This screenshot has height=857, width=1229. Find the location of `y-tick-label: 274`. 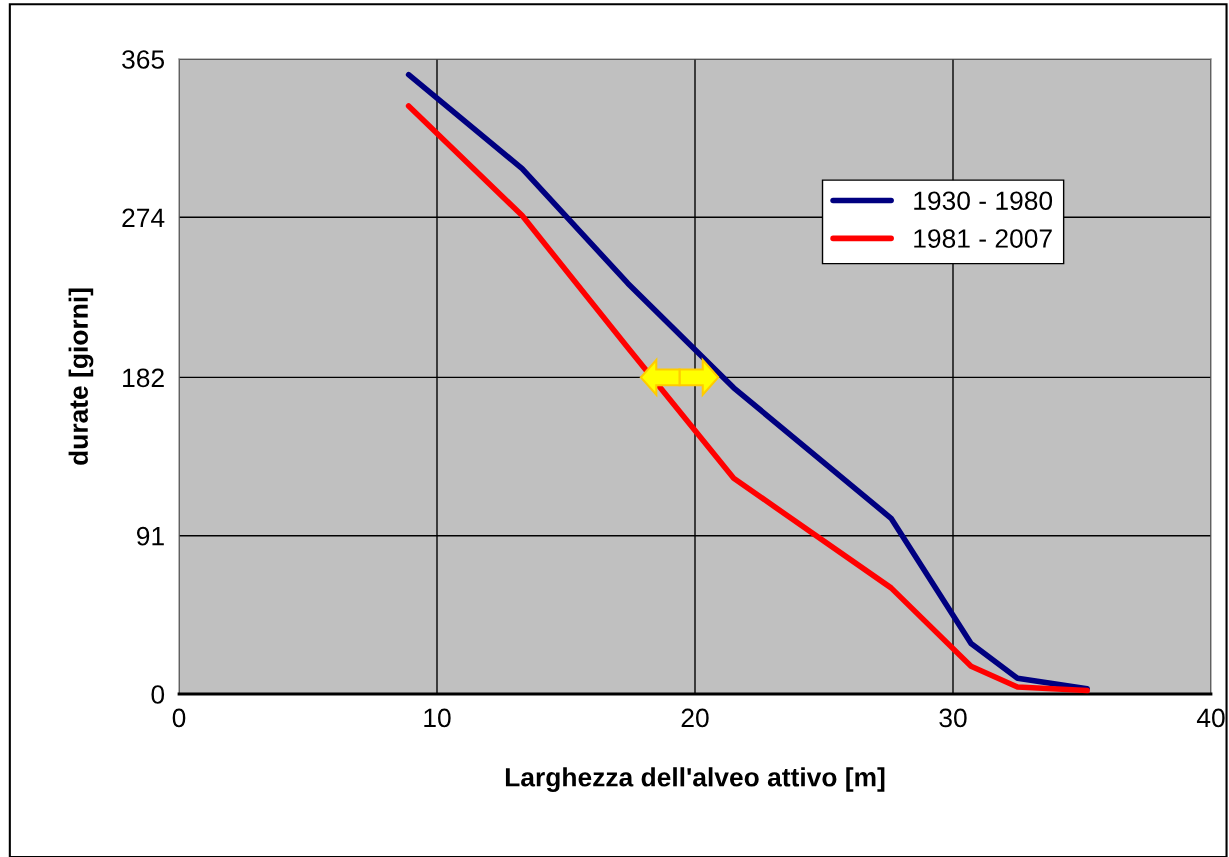

y-tick-label: 274 is located at coordinates (143, 217).